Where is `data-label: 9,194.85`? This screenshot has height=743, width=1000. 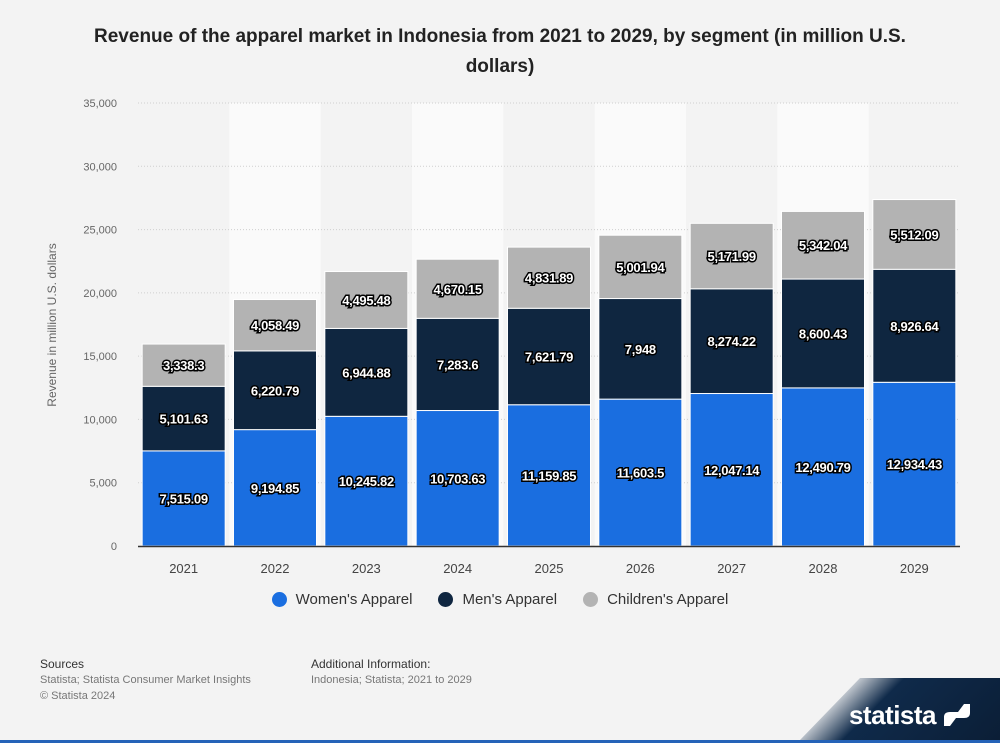 data-label: 9,194.85 is located at coordinates (275, 488).